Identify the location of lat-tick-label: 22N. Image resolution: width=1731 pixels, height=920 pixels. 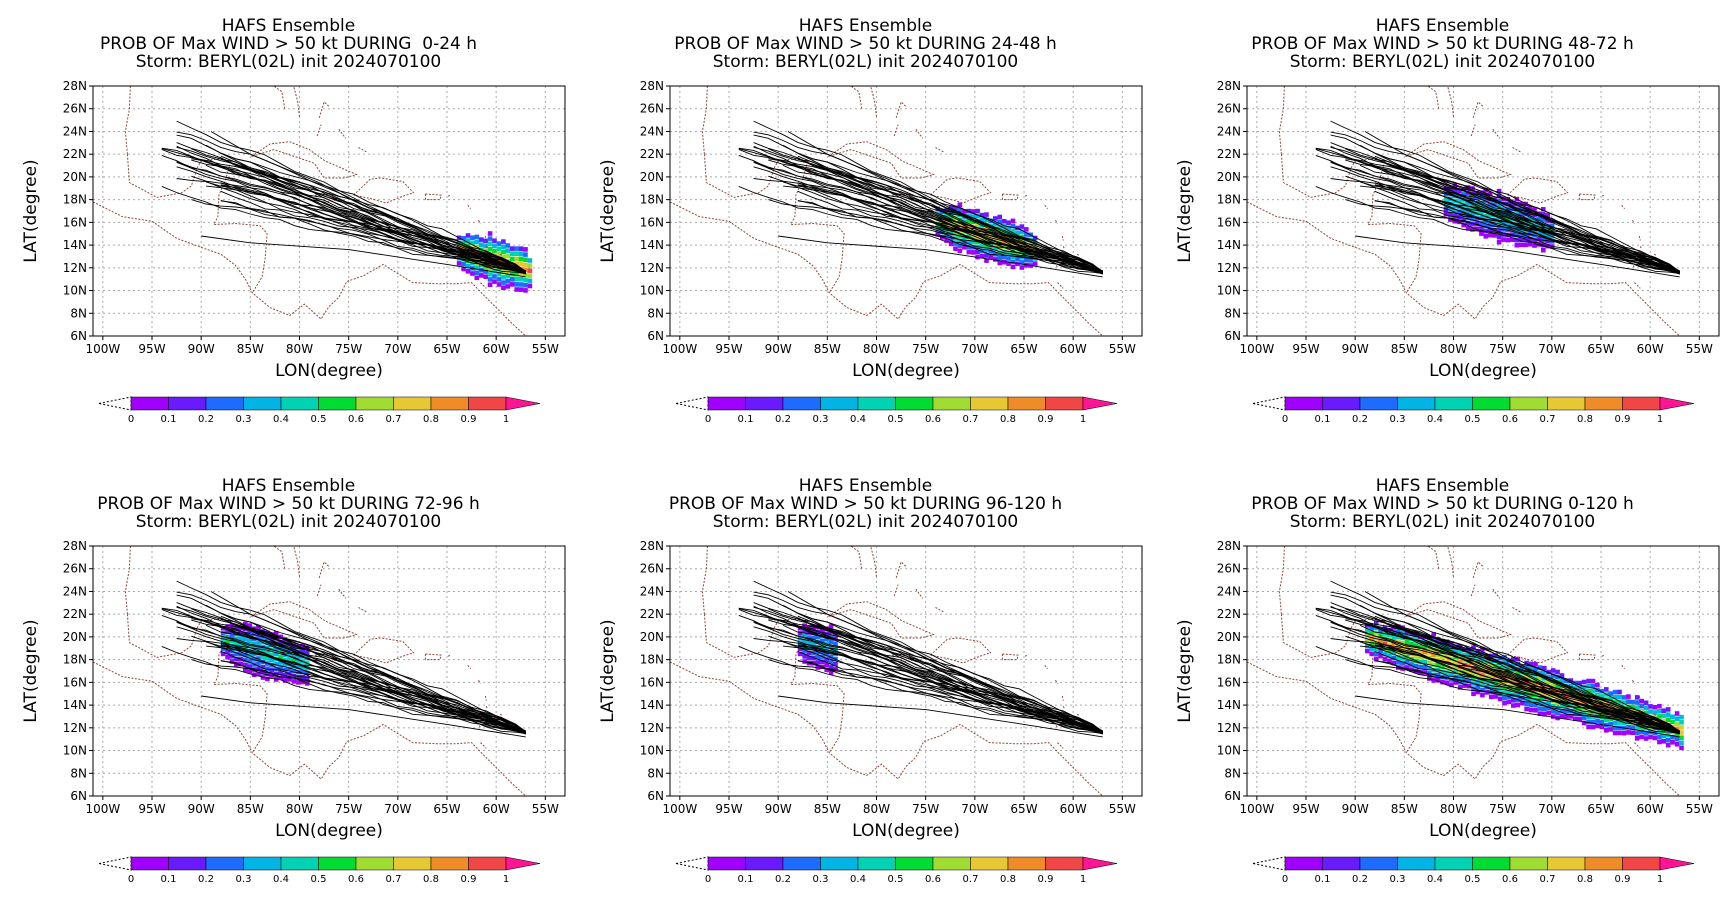
(652, 154).